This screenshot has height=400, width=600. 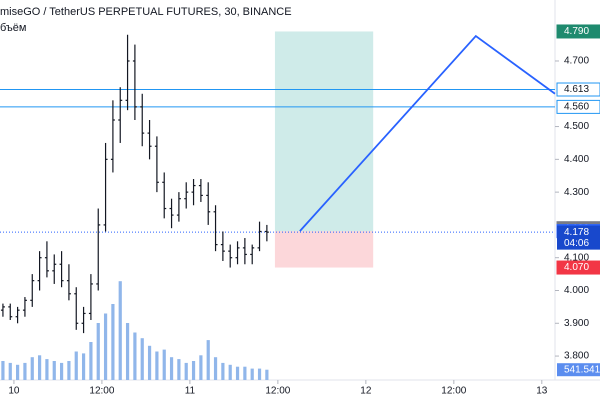 What do you see at coordinates (324, 249) in the screenshot?
I see `loss-zone` at bounding box center [324, 249].